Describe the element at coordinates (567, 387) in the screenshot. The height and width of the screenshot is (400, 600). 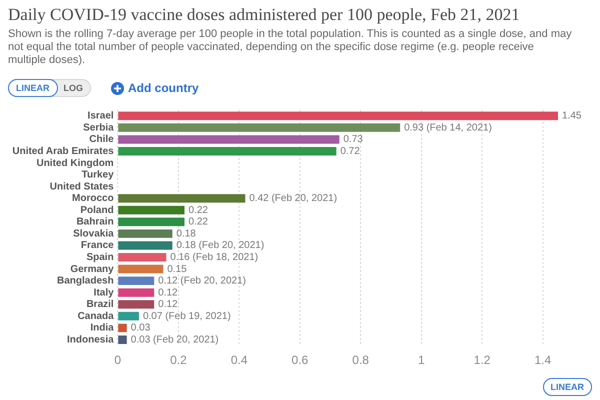
I see `scale-toggle: LINEAR` at that location.